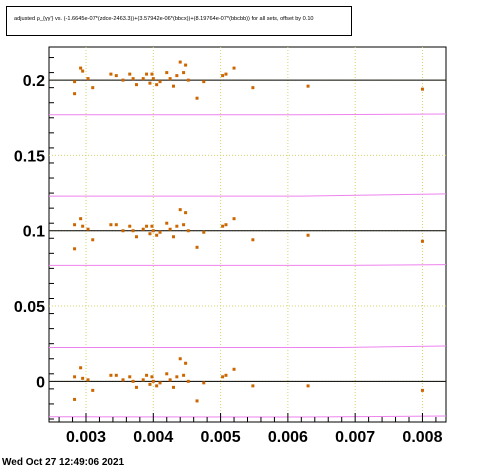  What do you see at coordinates (29, 307) in the screenshot?
I see `y-tick-label: 0.05` at bounding box center [29, 307].